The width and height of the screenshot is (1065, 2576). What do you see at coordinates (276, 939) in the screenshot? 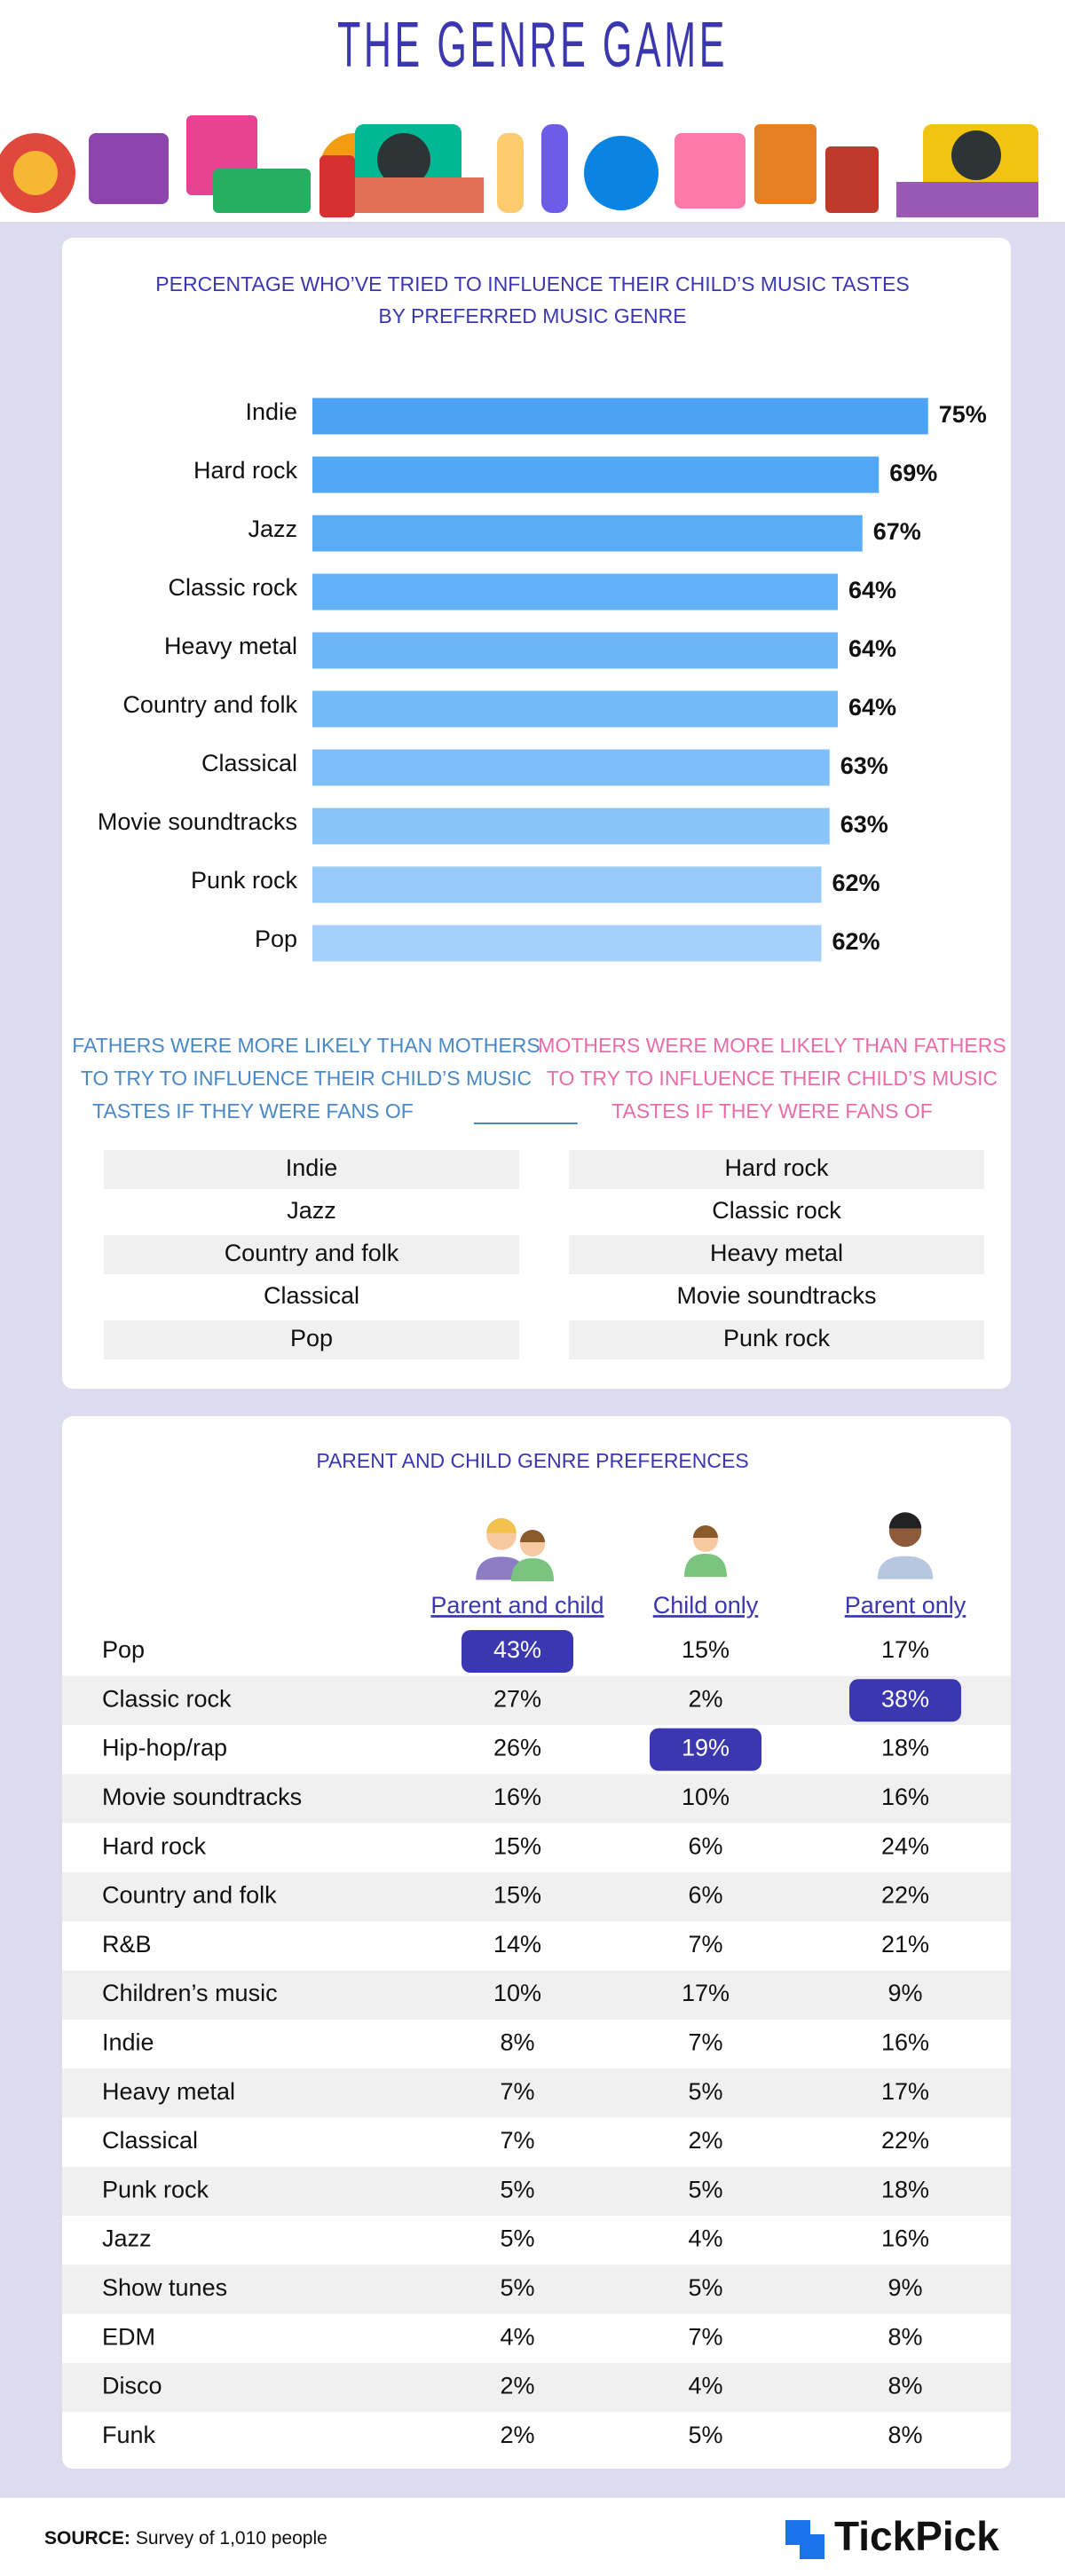
I see `category-label: Pop` at bounding box center [276, 939].